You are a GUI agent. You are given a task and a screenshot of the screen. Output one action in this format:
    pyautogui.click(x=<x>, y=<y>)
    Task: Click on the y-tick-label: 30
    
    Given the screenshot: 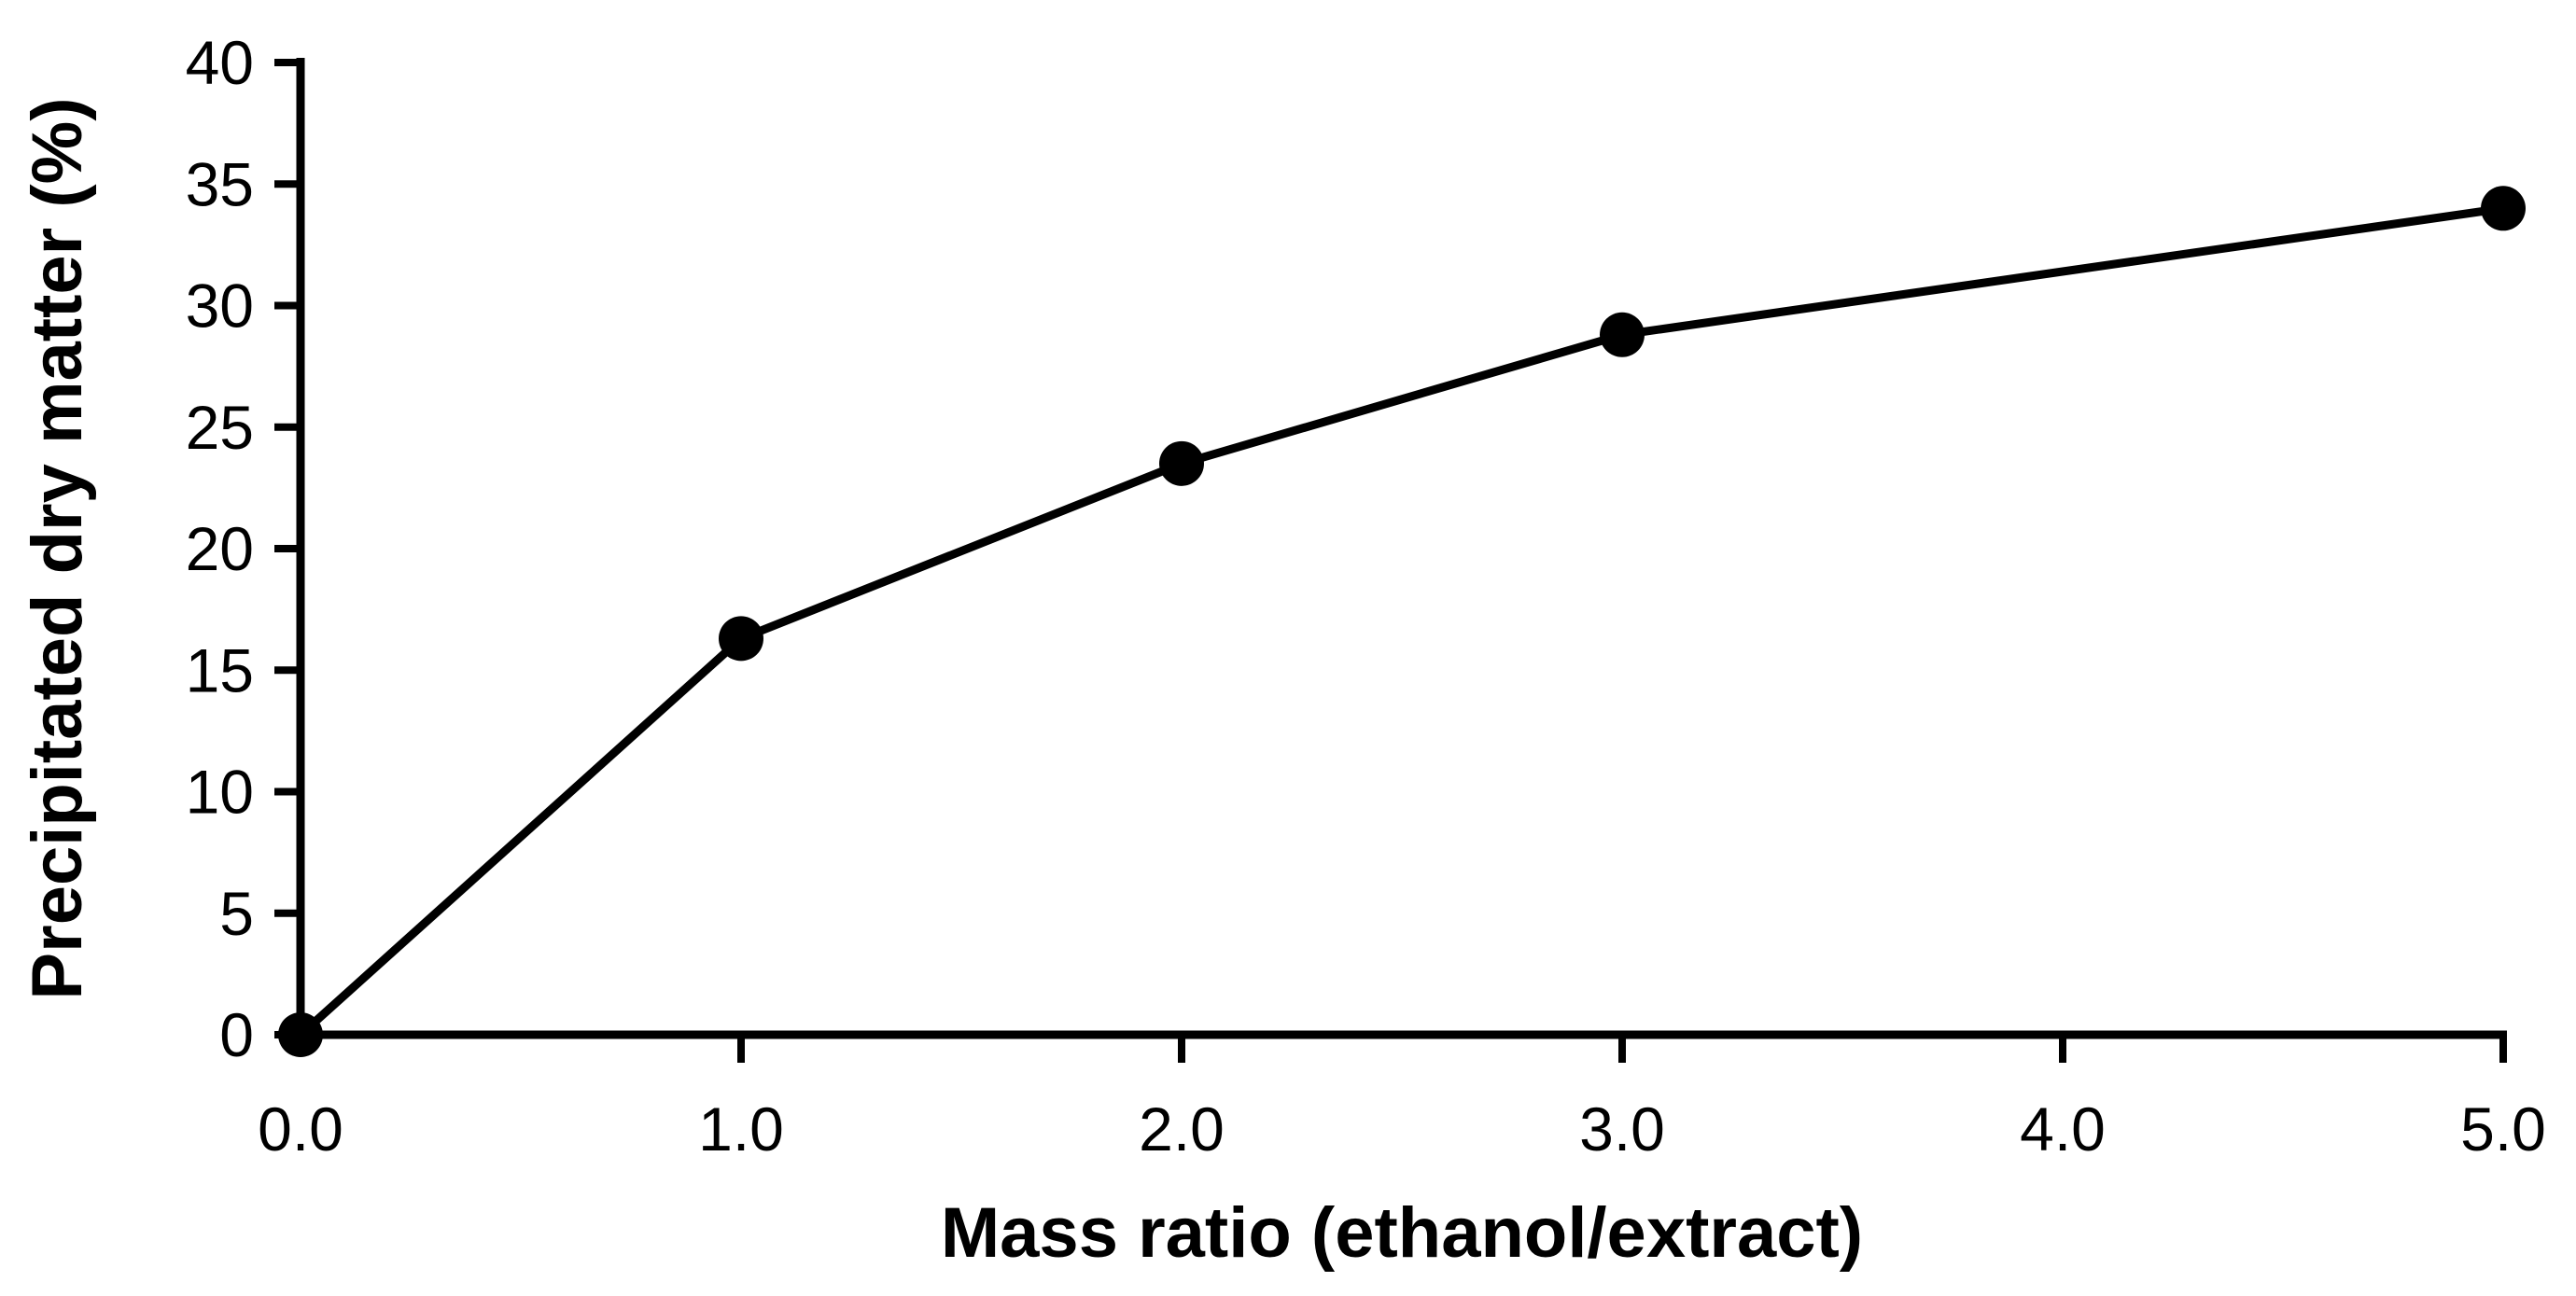 What is the action you would take?
    pyautogui.click(x=220, y=307)
    